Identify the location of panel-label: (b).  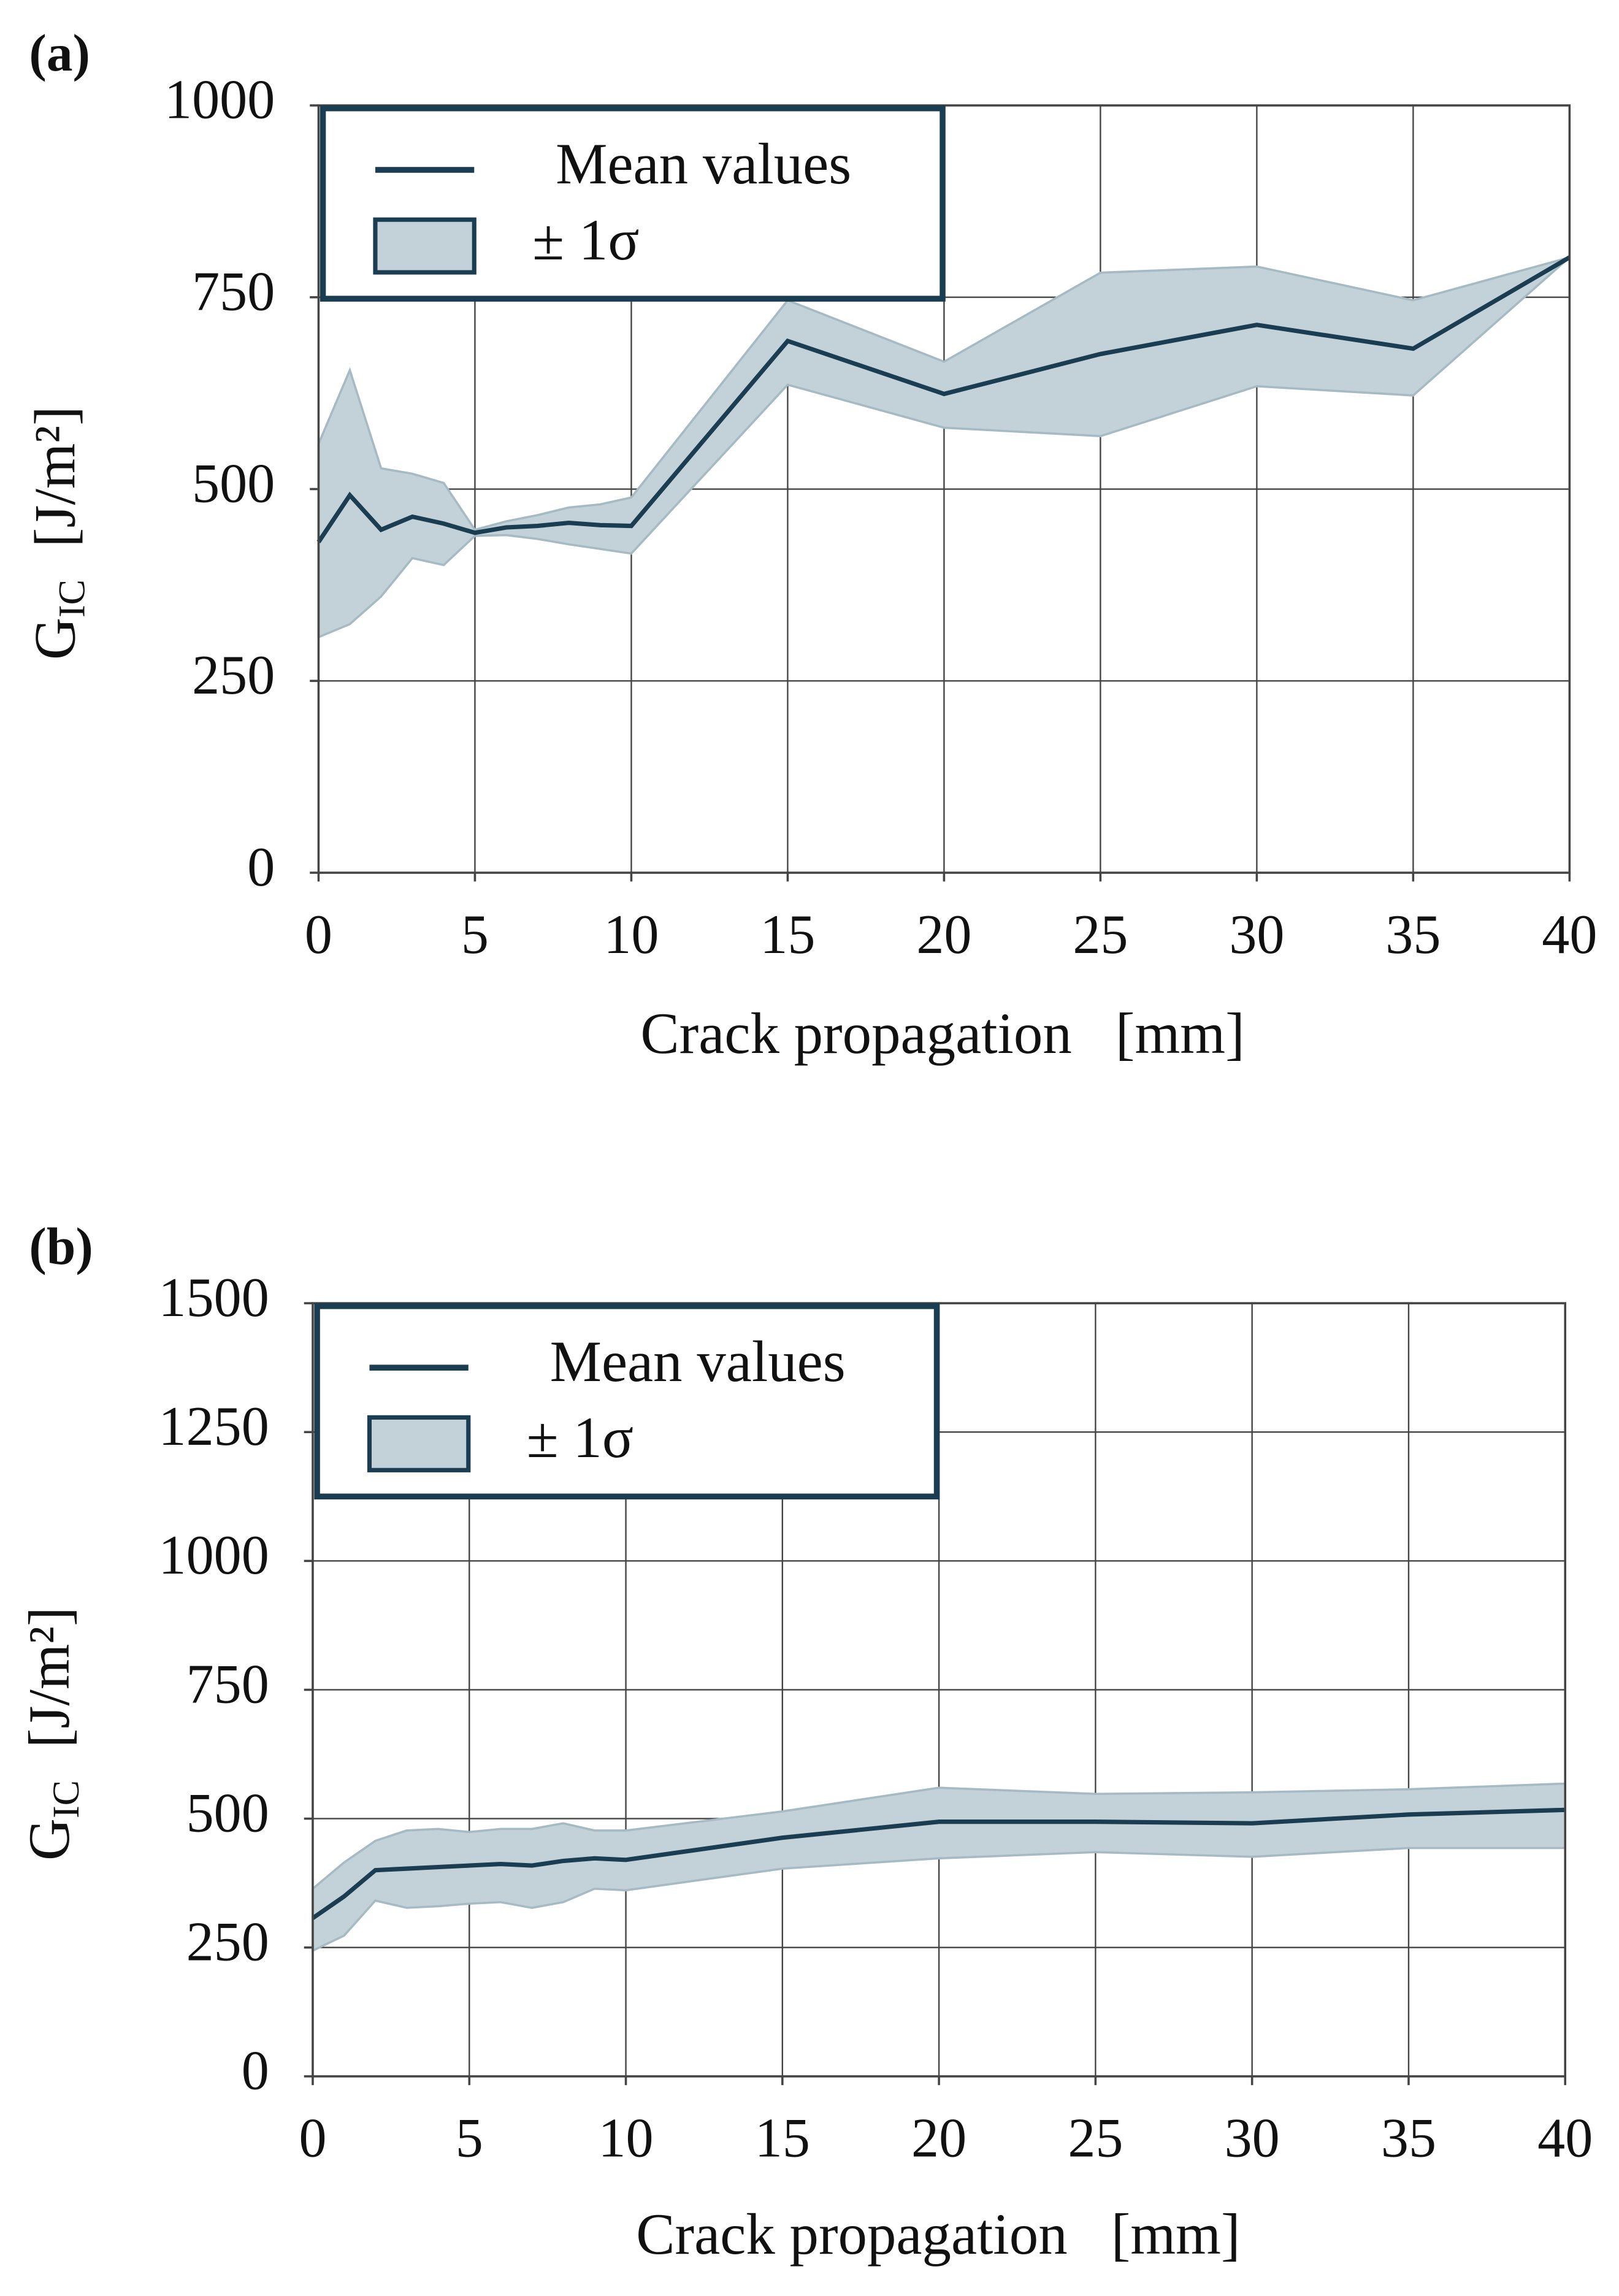
(61, 1246).